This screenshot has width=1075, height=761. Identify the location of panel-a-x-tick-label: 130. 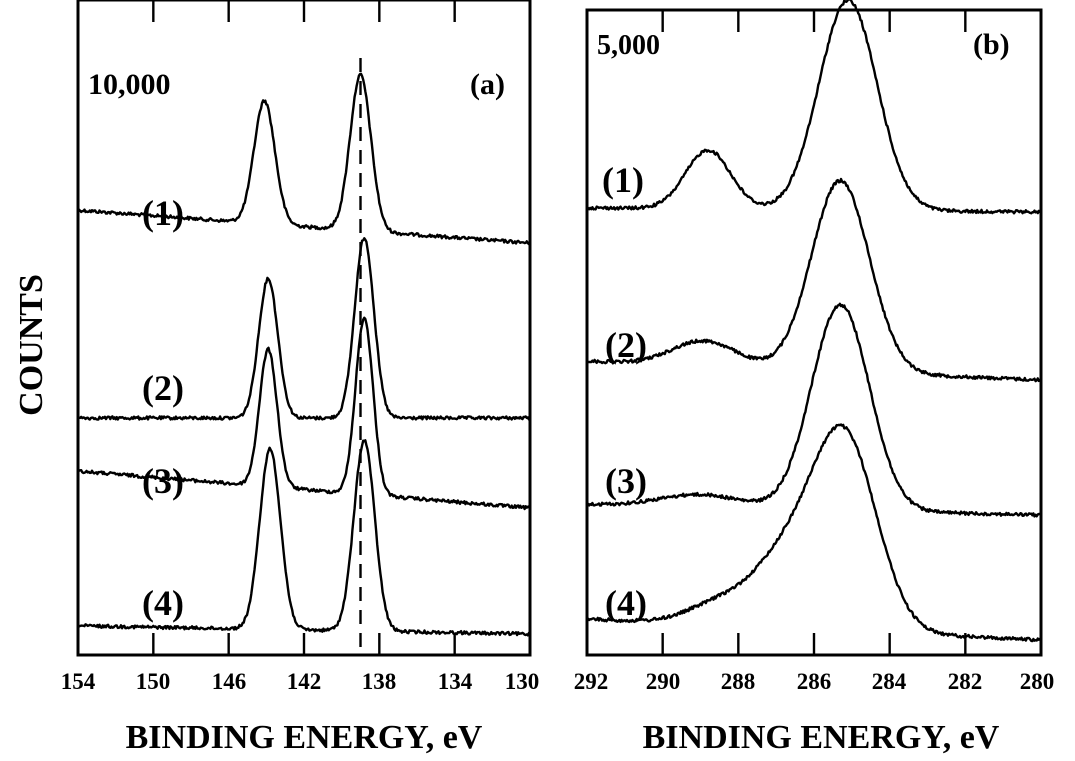
(522, 681).